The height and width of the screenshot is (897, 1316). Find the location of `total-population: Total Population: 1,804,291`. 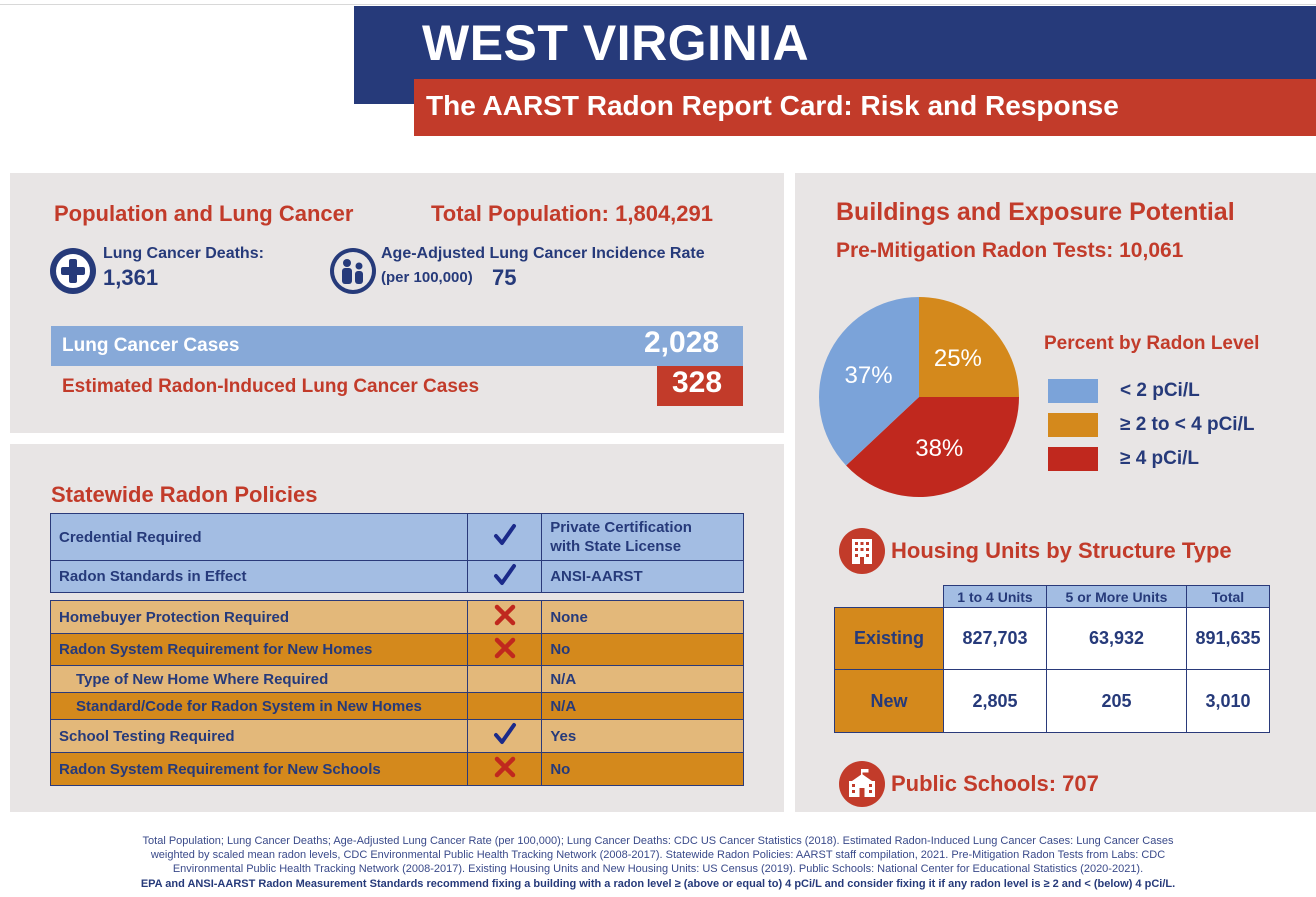

total-population: Total Population: 1,804,291 is located at coordinates (572, 213).